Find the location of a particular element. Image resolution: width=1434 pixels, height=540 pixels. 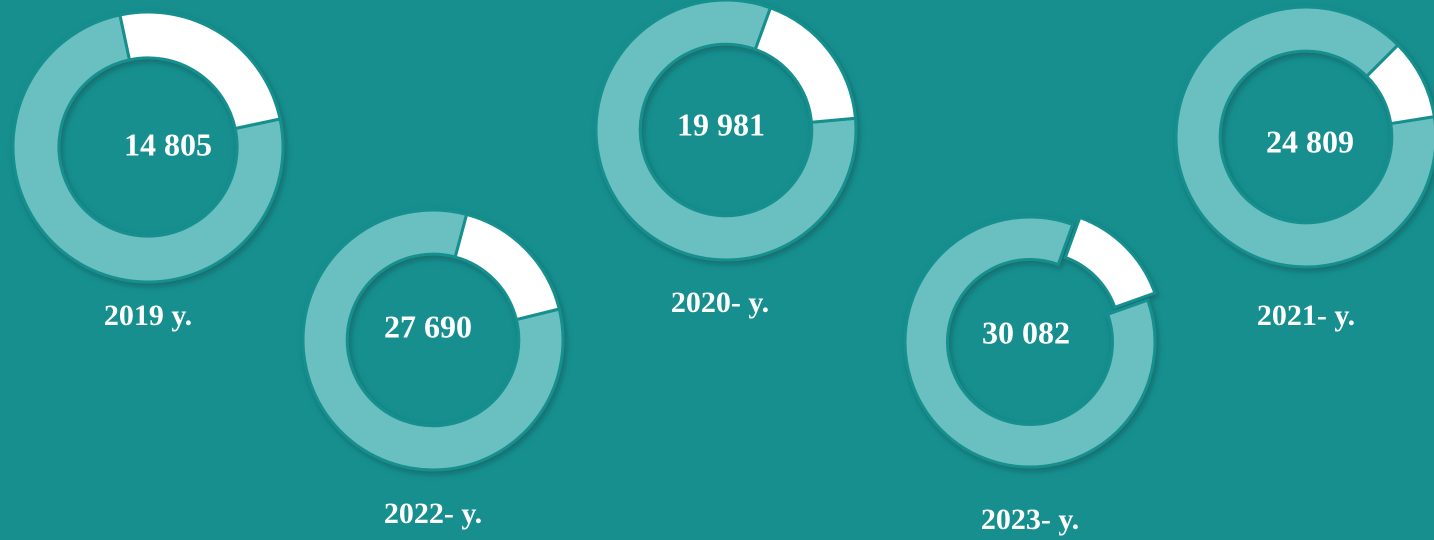

donut-year: 2023- y. is located at coordinates (1030, 519).